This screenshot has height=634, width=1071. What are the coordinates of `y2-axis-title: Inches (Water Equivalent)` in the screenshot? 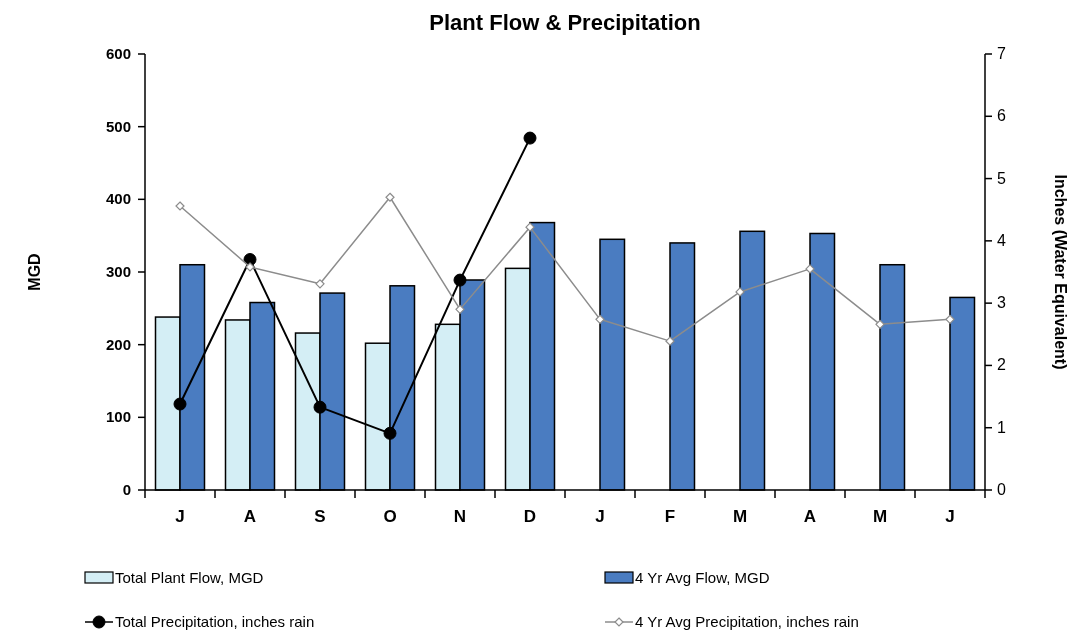 It's located at (1060, 272).